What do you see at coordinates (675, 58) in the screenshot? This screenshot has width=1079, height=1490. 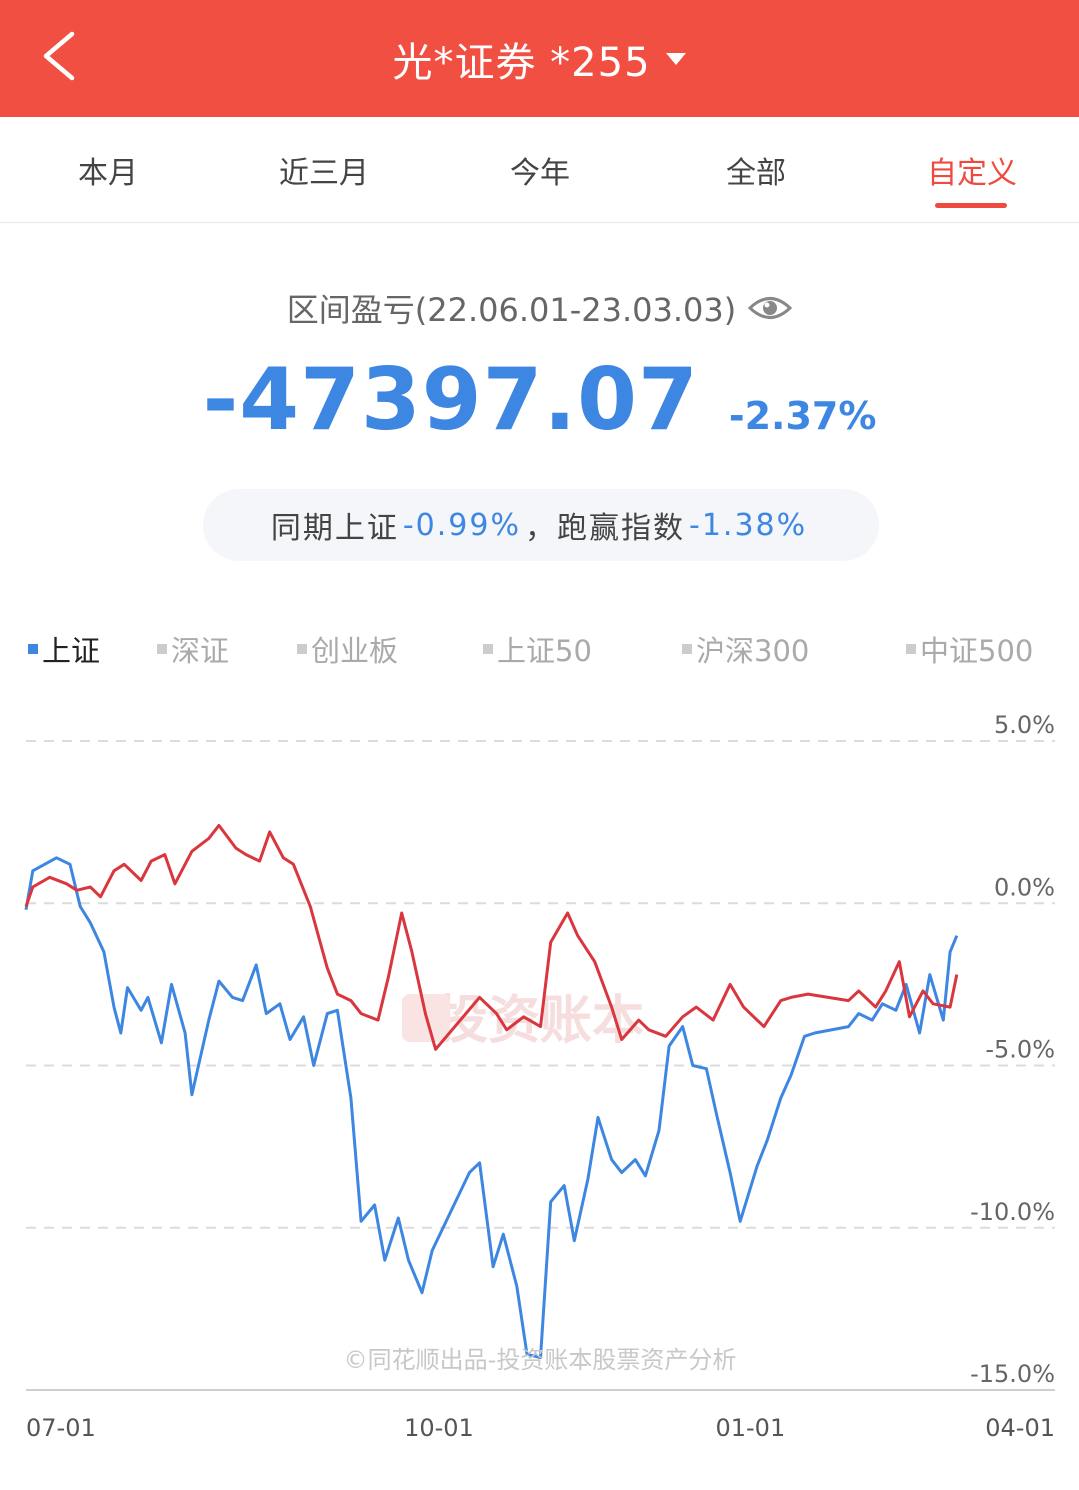 I see `caret-down-icon` at bounding box center [675, 58].